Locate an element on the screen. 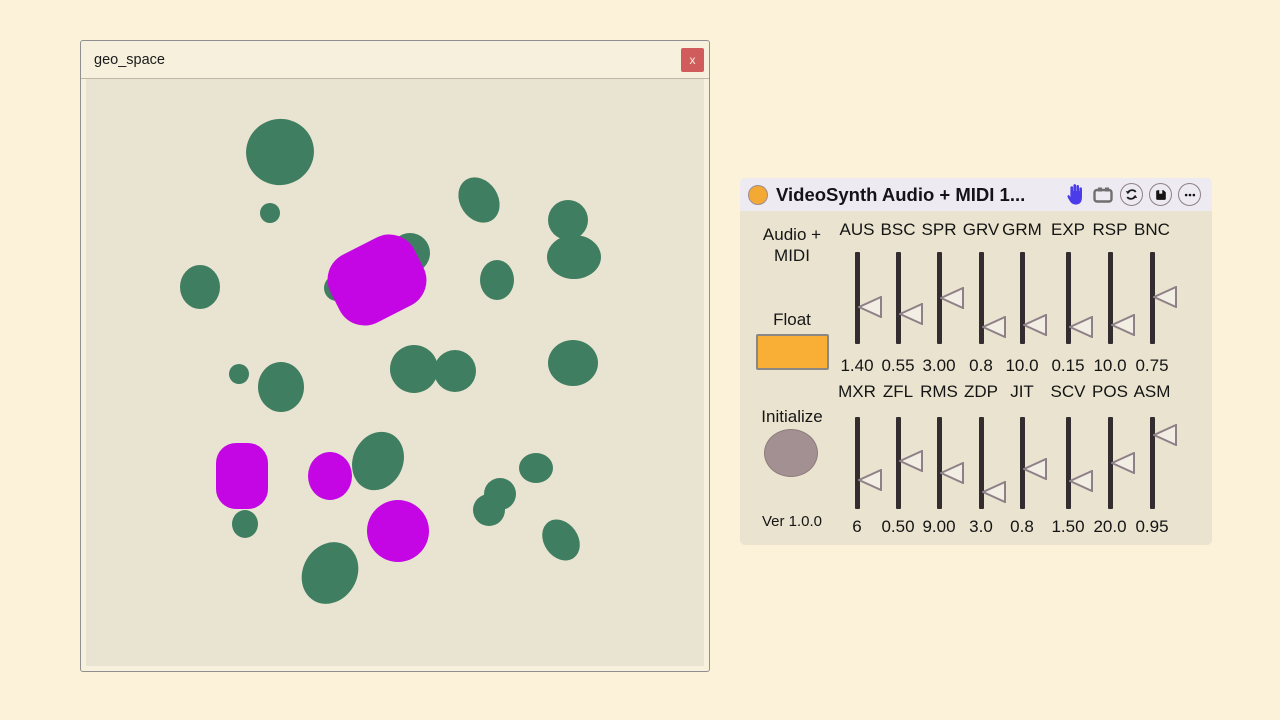 Image resolution: width=1280 pixels, height=720 pixels. slider-value-EXP: 0.15 is located at coordinates (1068, 365).